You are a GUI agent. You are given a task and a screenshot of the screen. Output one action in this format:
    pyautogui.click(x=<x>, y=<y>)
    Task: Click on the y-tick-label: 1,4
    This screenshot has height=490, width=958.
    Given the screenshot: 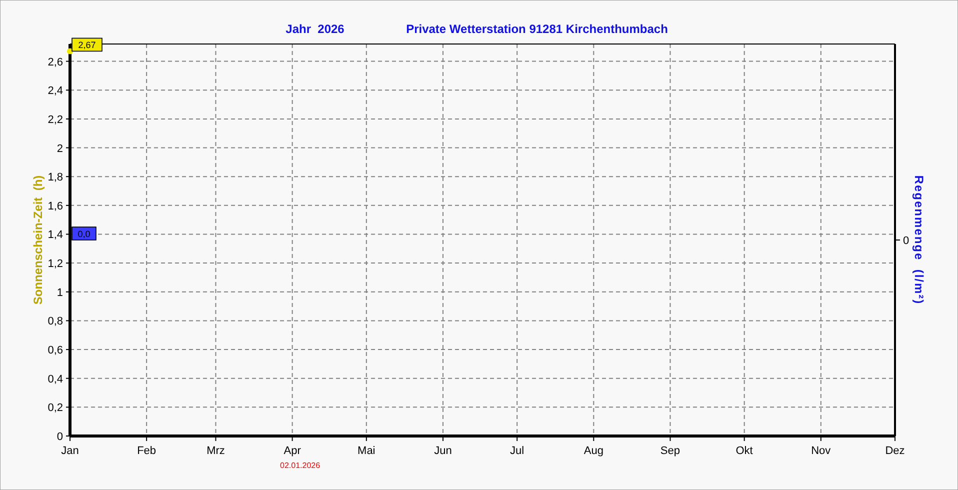 What is the action you would take?
    pyautogui.click(x=55, y=235)
    